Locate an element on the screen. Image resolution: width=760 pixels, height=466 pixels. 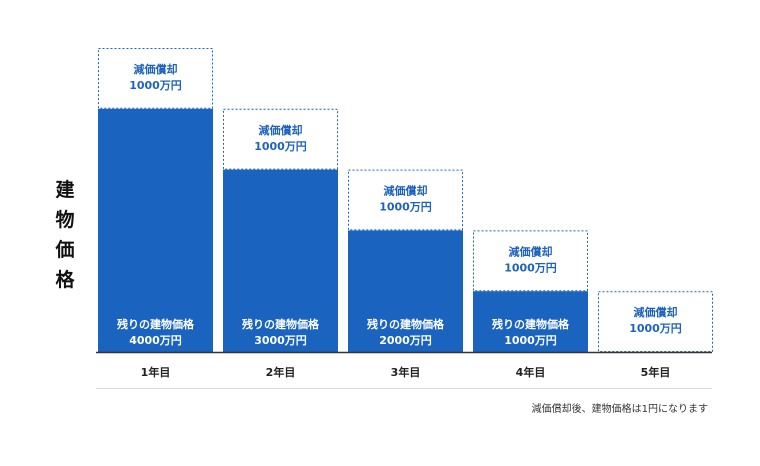
category-labels: 1年目 2年目 3年目 4年目 5年目 is located at coordinates (406, 372).